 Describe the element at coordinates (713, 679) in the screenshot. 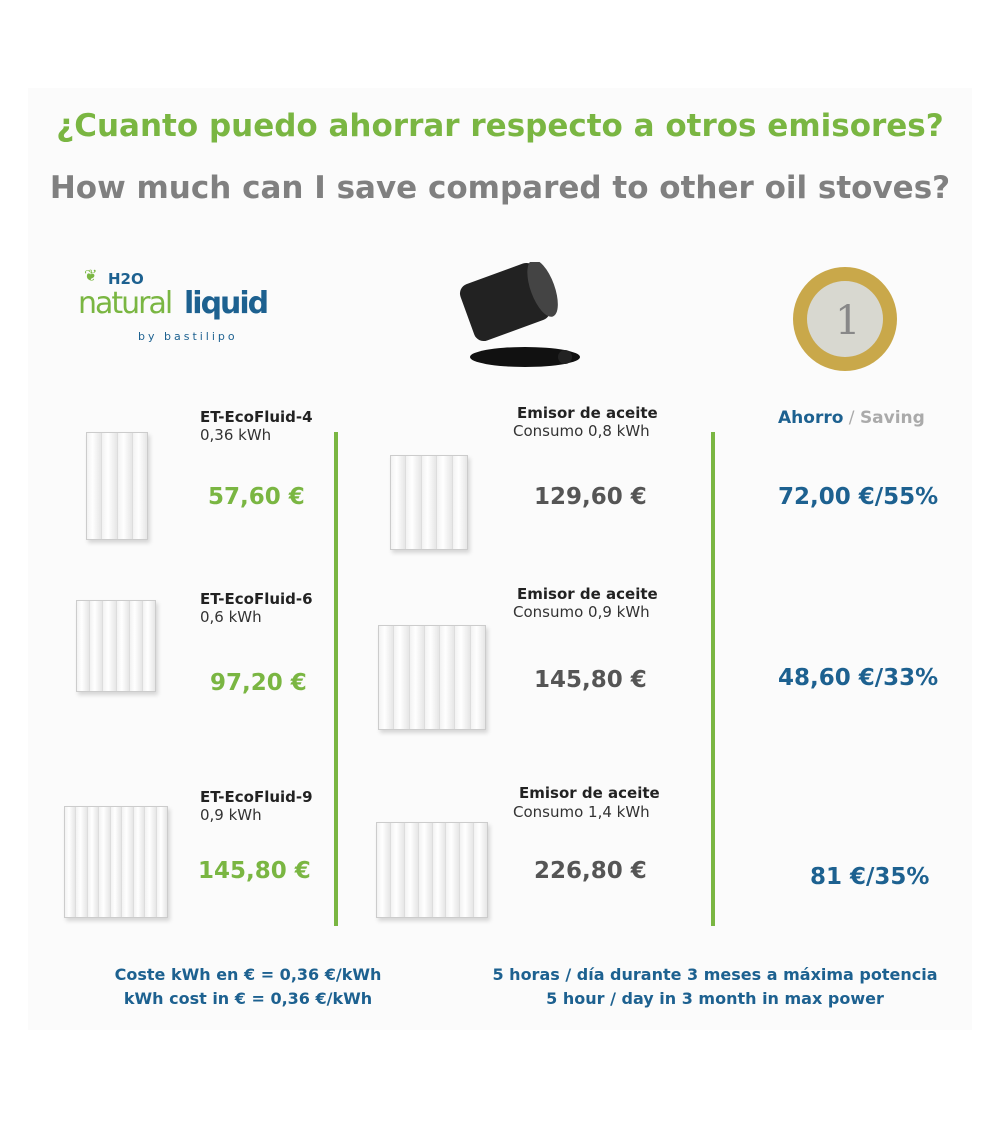

I see `divider-right` at that location.